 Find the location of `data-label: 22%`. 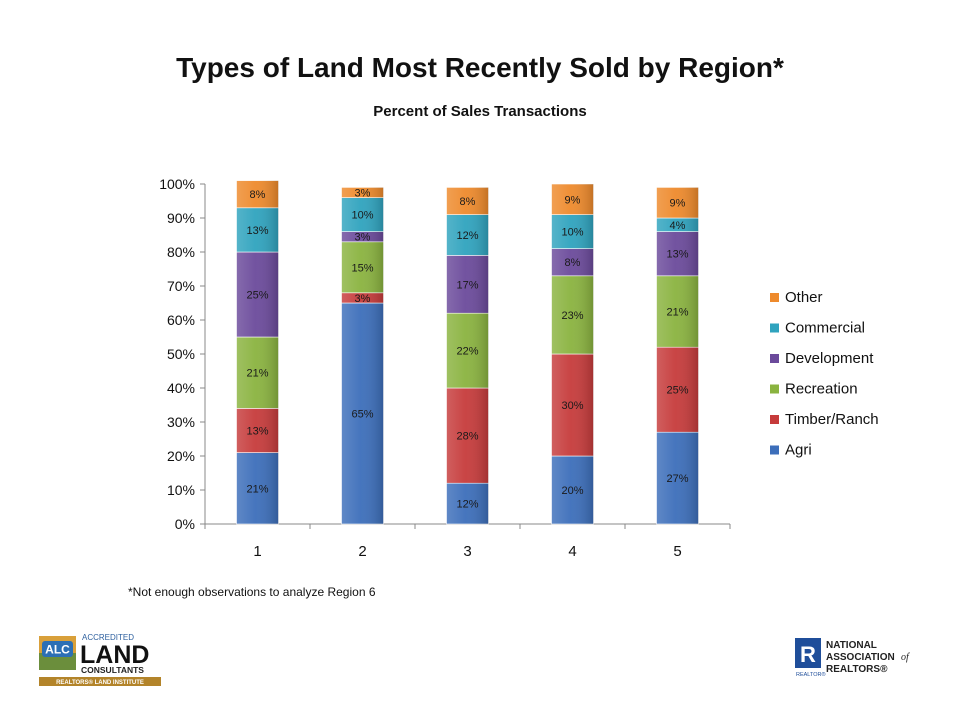

data-label: 22% is located at coordinates (467, 352).